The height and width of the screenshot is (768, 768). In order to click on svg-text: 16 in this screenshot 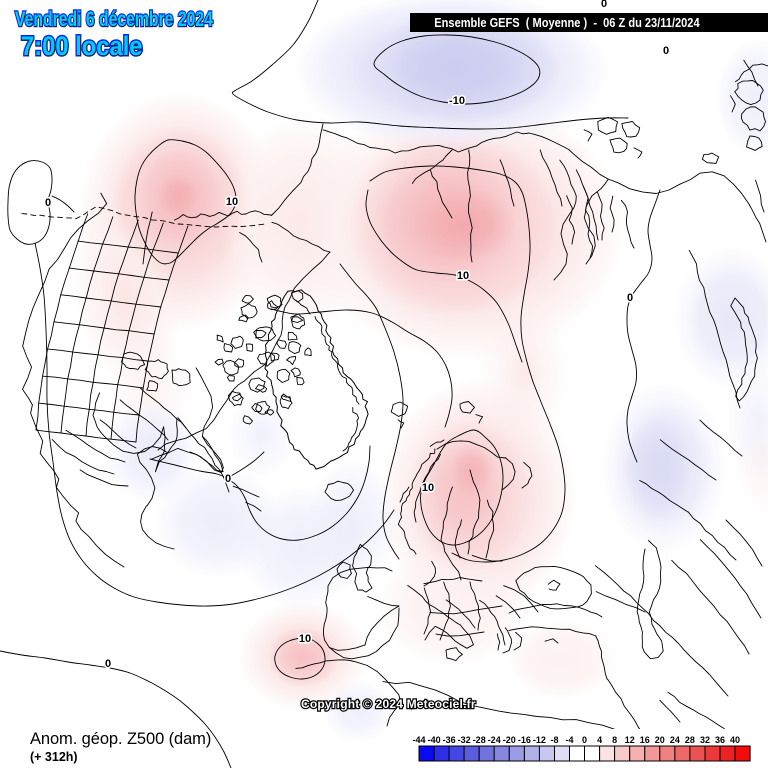, I will do `click(645, 740)`.